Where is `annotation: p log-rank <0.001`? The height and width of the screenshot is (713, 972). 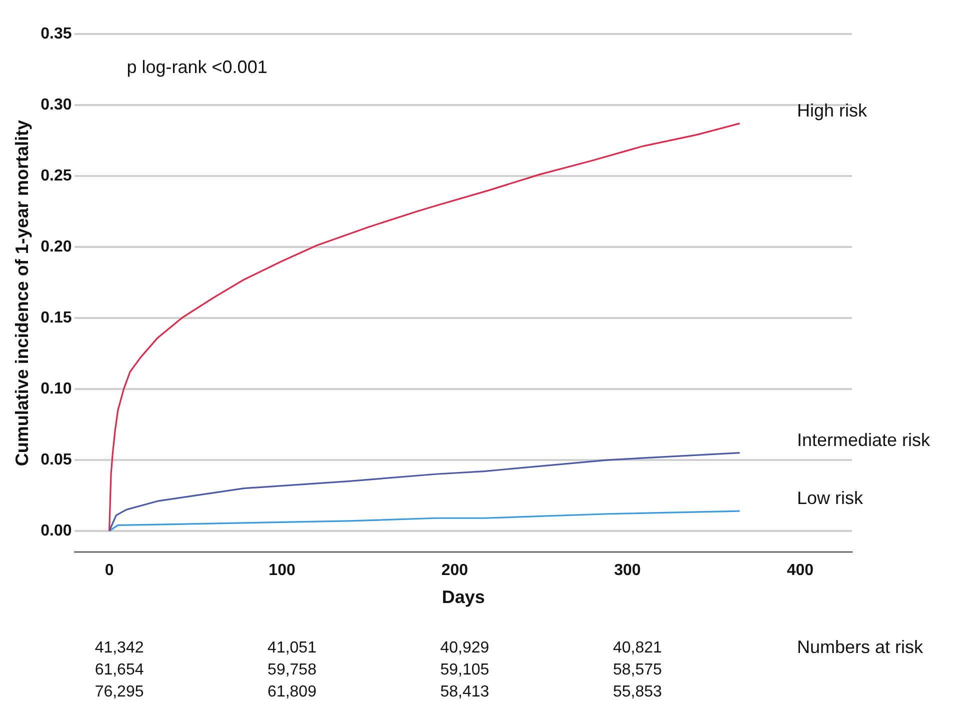 annotation: p log-rank <0.001 is located at coordinates (197, 66).